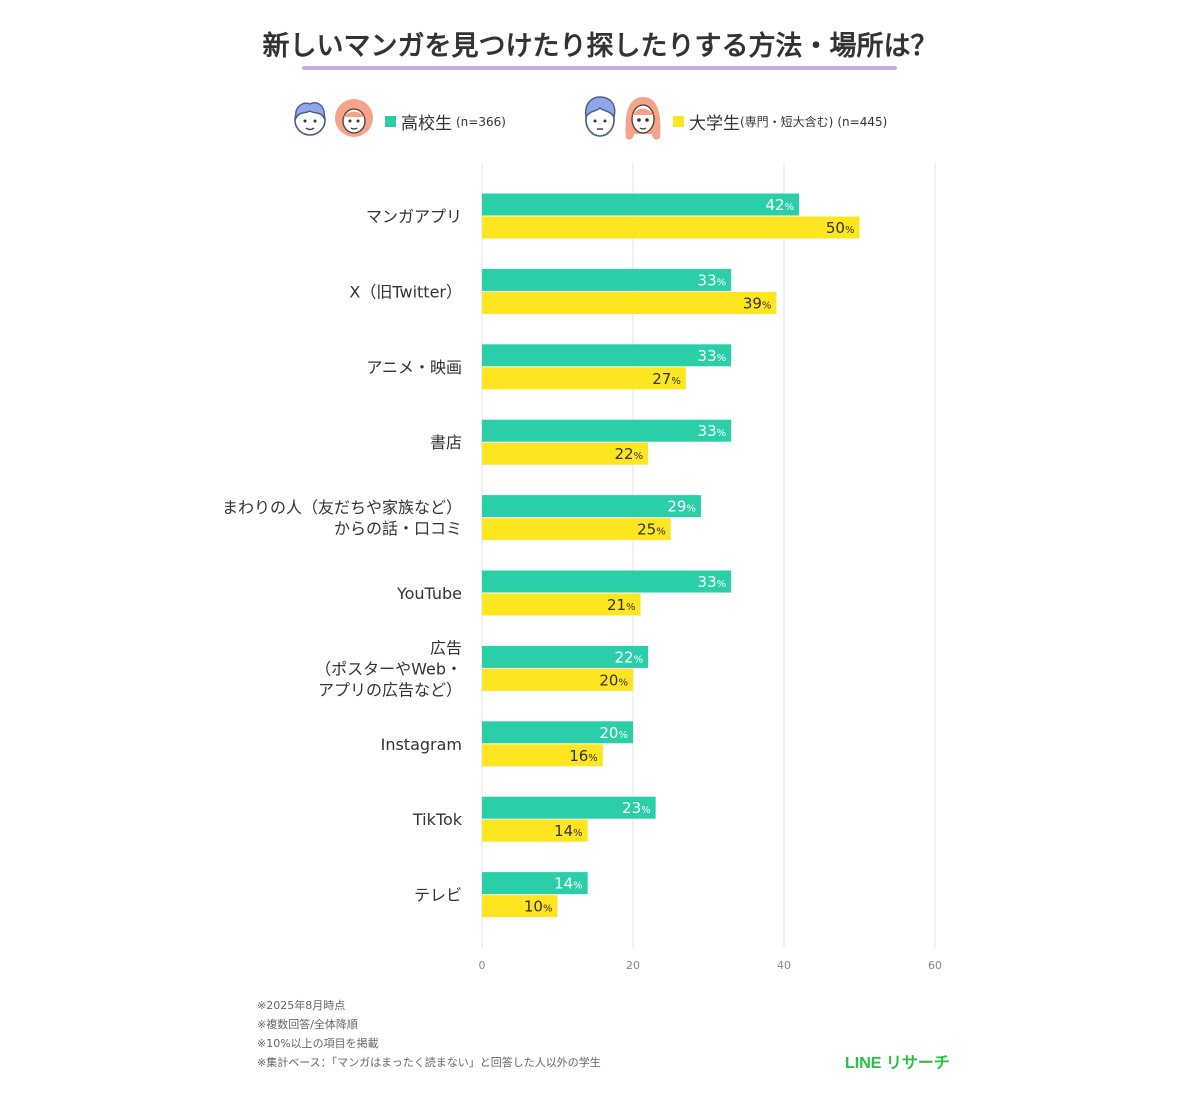 The image size is (1200, 1098). I want to click on chart-title: 新しいマンガを見つけたり探したりする方法・場所は？, so click(600, 46).